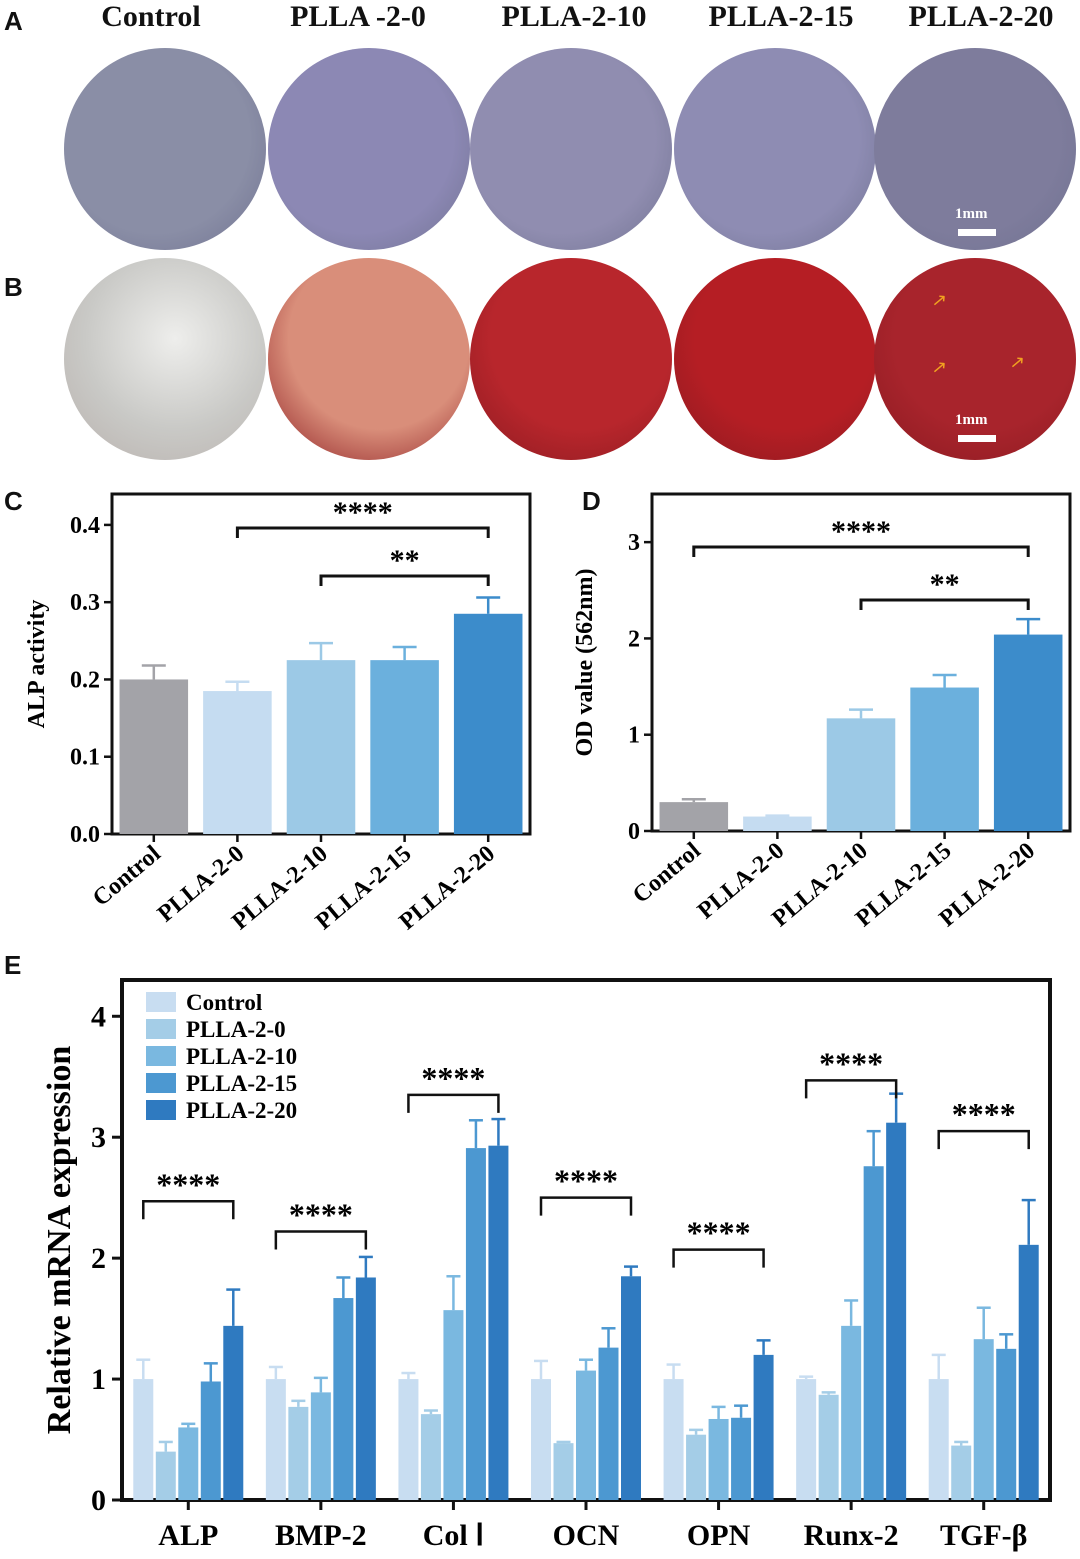  Describe the element at coordinates (151, 16) in the screenshot. I see `group-label-control: Control` at that location.